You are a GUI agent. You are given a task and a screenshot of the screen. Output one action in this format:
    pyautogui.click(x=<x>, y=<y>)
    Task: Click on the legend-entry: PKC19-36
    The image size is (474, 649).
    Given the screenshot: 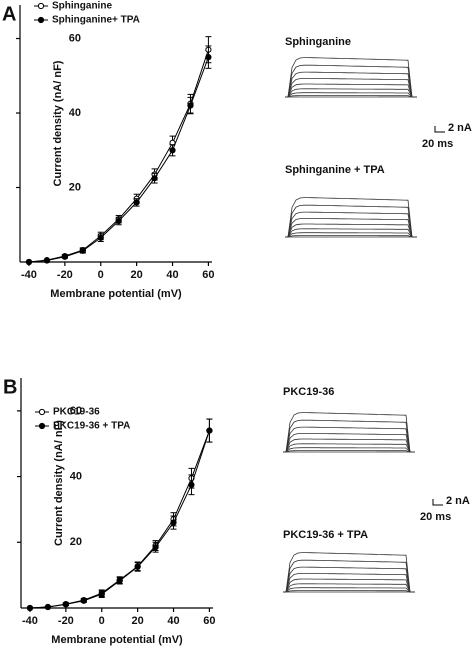 What is the action you would take?
    pyautogui.click(x=76, y=412)
    